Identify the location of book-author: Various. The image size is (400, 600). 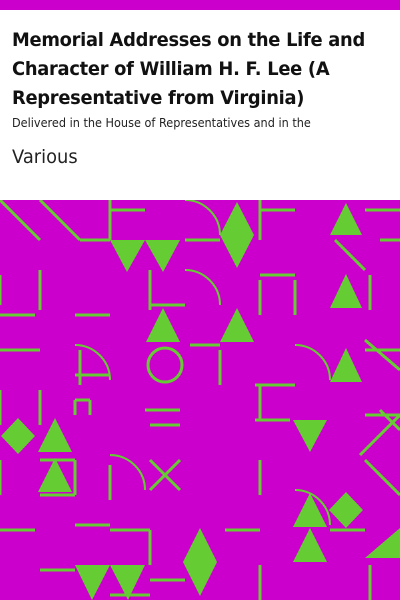
(45, 157).